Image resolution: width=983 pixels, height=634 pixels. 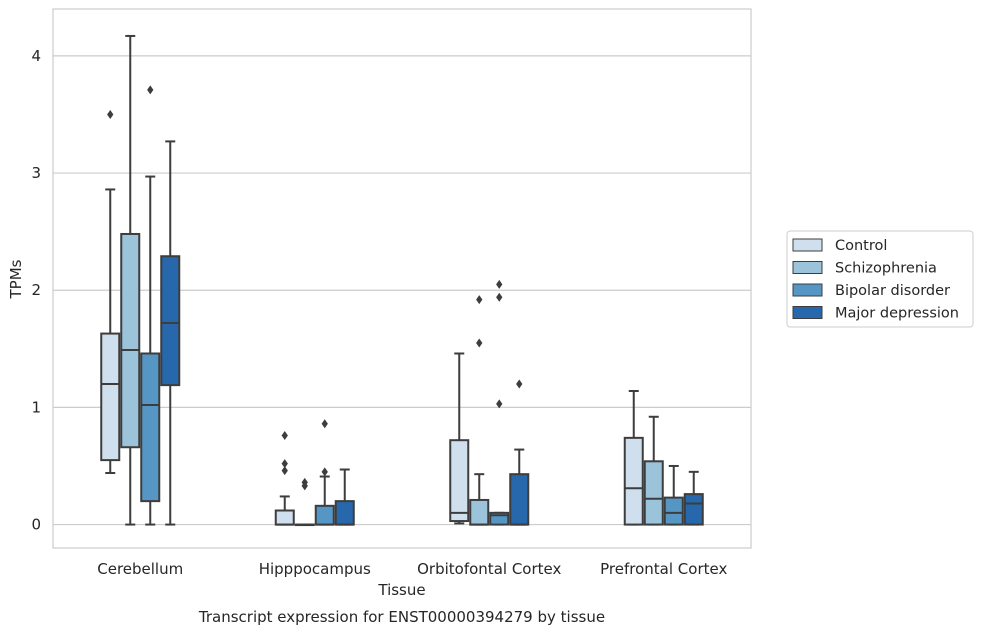 I want to click on y-axis-label: TPMs, so click(x=16, y=279).